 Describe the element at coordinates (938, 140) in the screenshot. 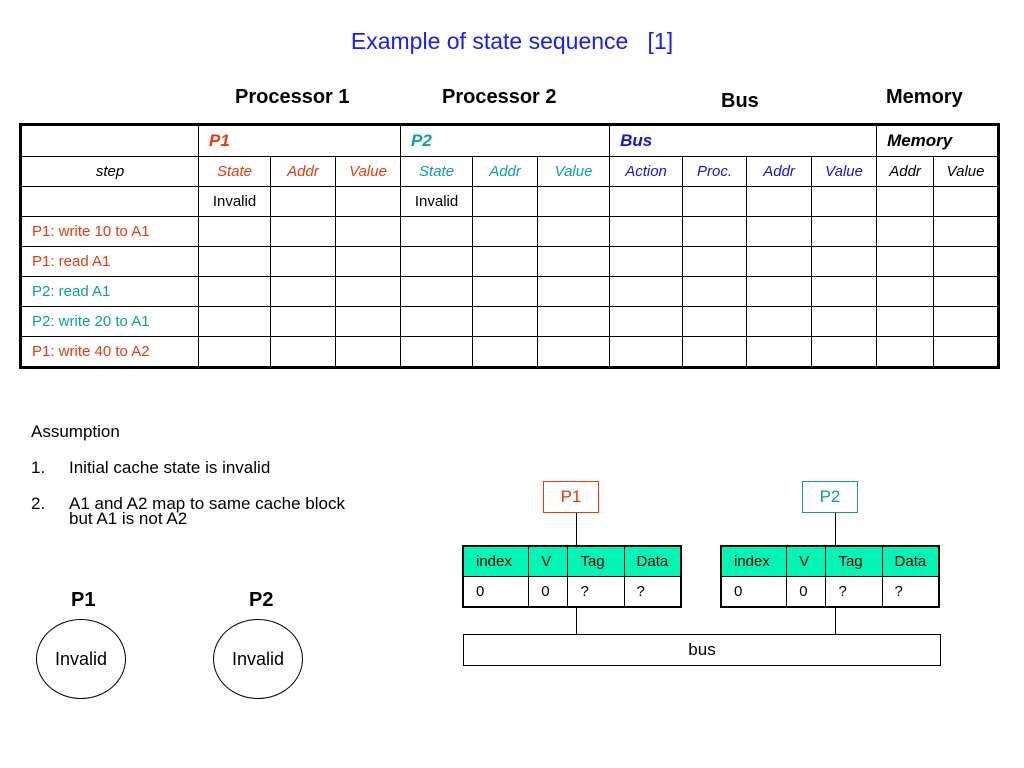

I see `memory-group-header: Memory` at that location.